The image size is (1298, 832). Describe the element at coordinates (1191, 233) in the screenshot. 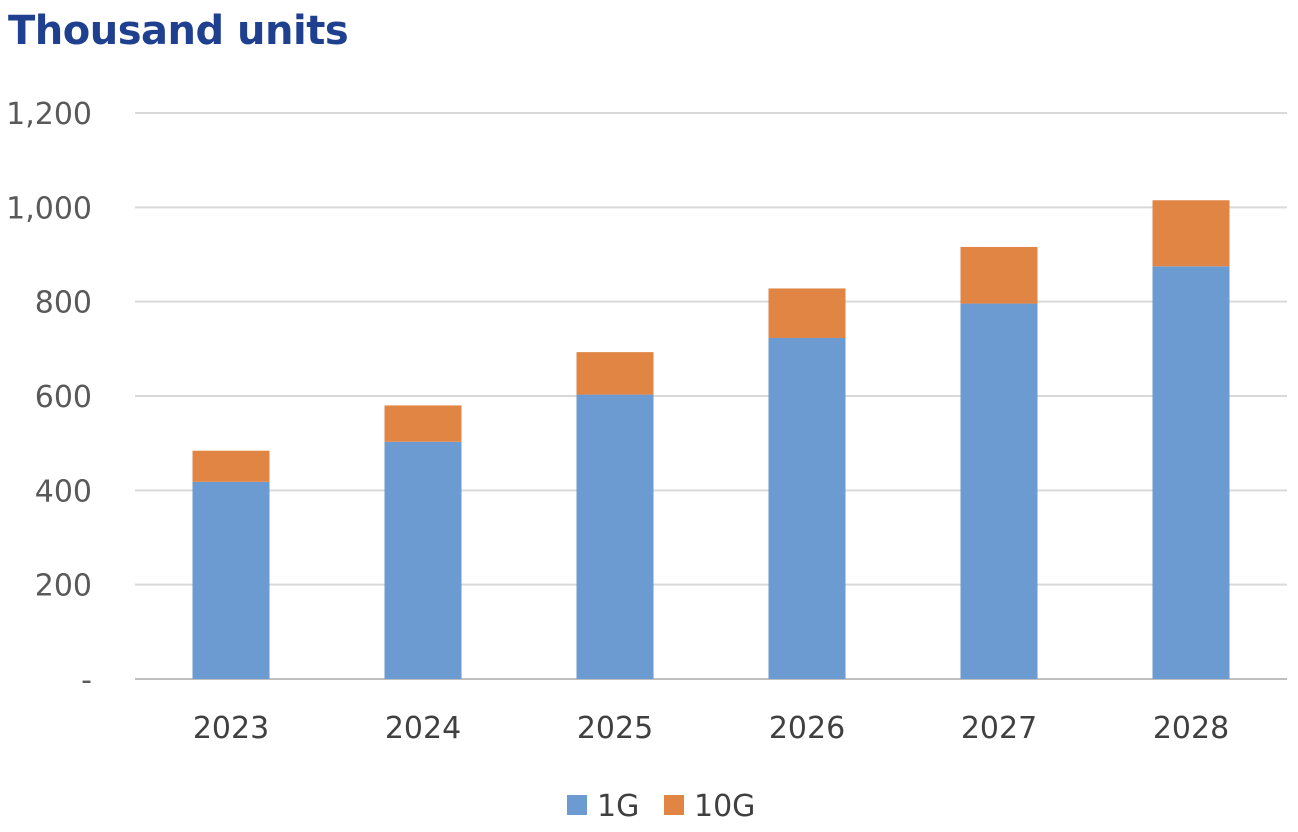

I see `bar-10g-2028` at that location.